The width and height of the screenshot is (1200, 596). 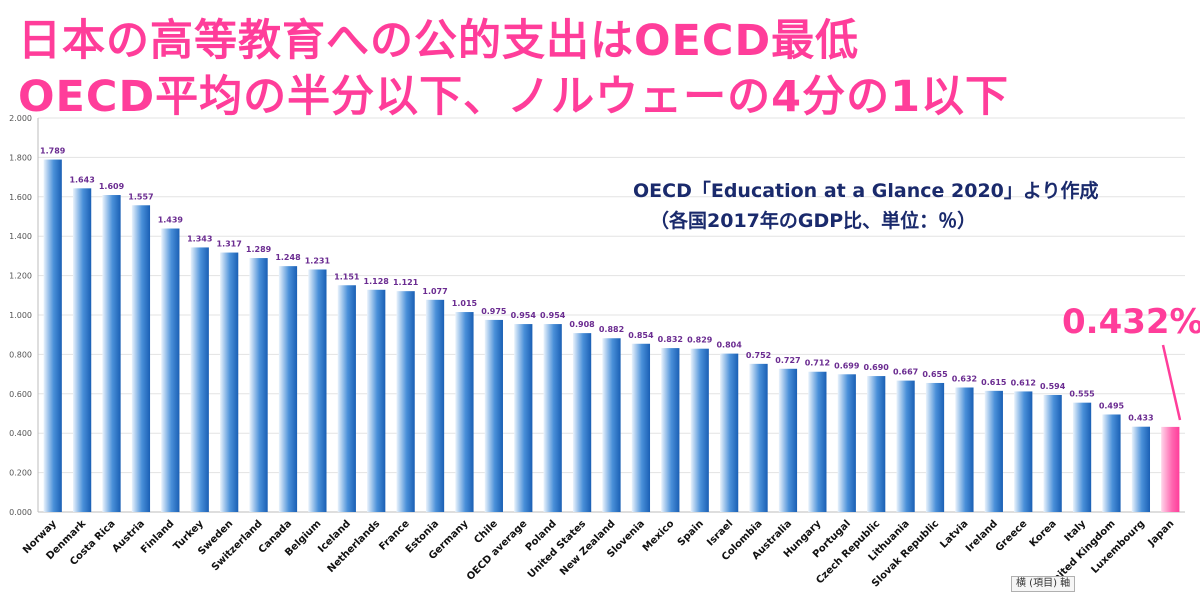 I want to click on bar-mexico, so click(x=670, y=430).